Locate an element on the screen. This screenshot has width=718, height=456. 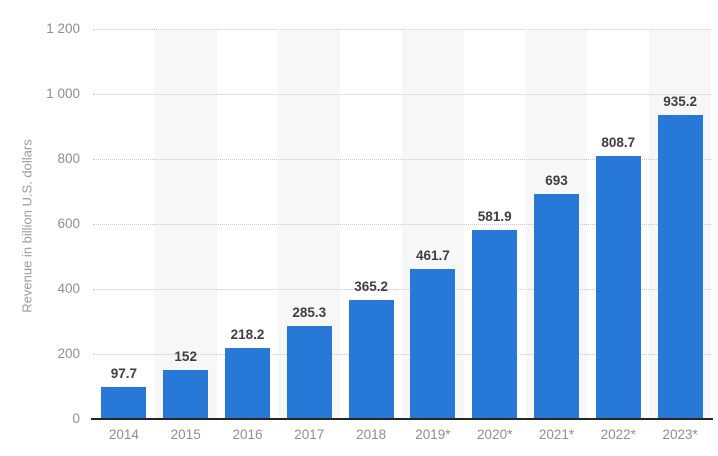
bar-value-label: 935.2 is located at coordinates (680, 102).